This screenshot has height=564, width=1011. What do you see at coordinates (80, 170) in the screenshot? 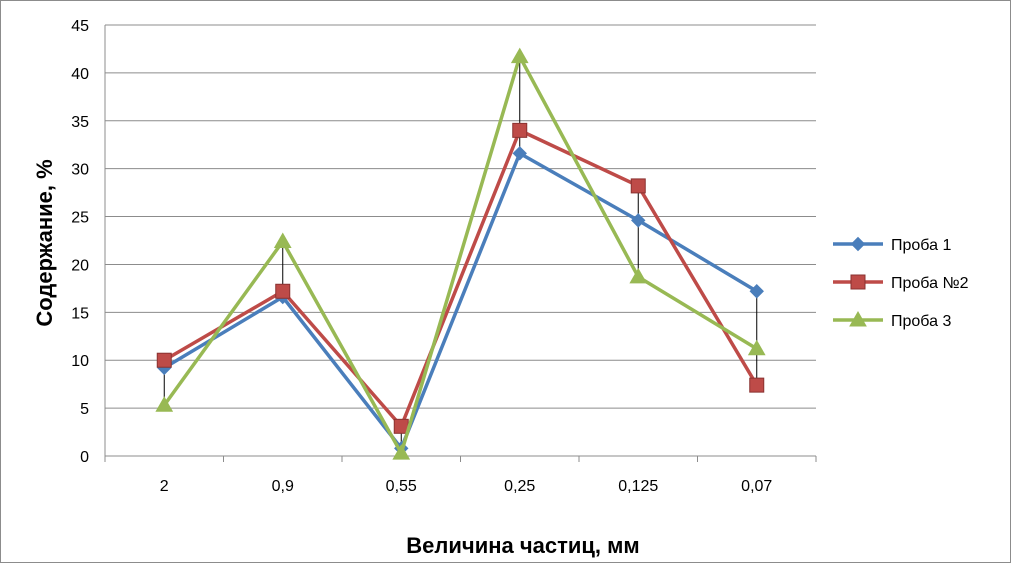
I see `y-tick-label: 30` at bounding box center [80, 170].